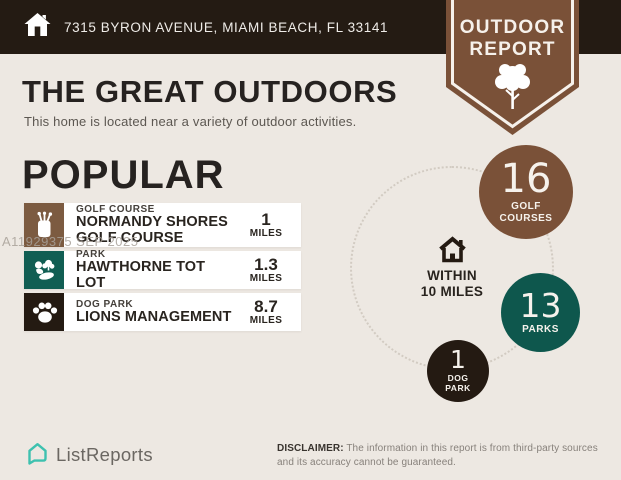 The height and width of the screenshot is (480, 621). Describe the element at coordinates (91, 254) in the screenshot. I see `item-category: PARK` at that location.